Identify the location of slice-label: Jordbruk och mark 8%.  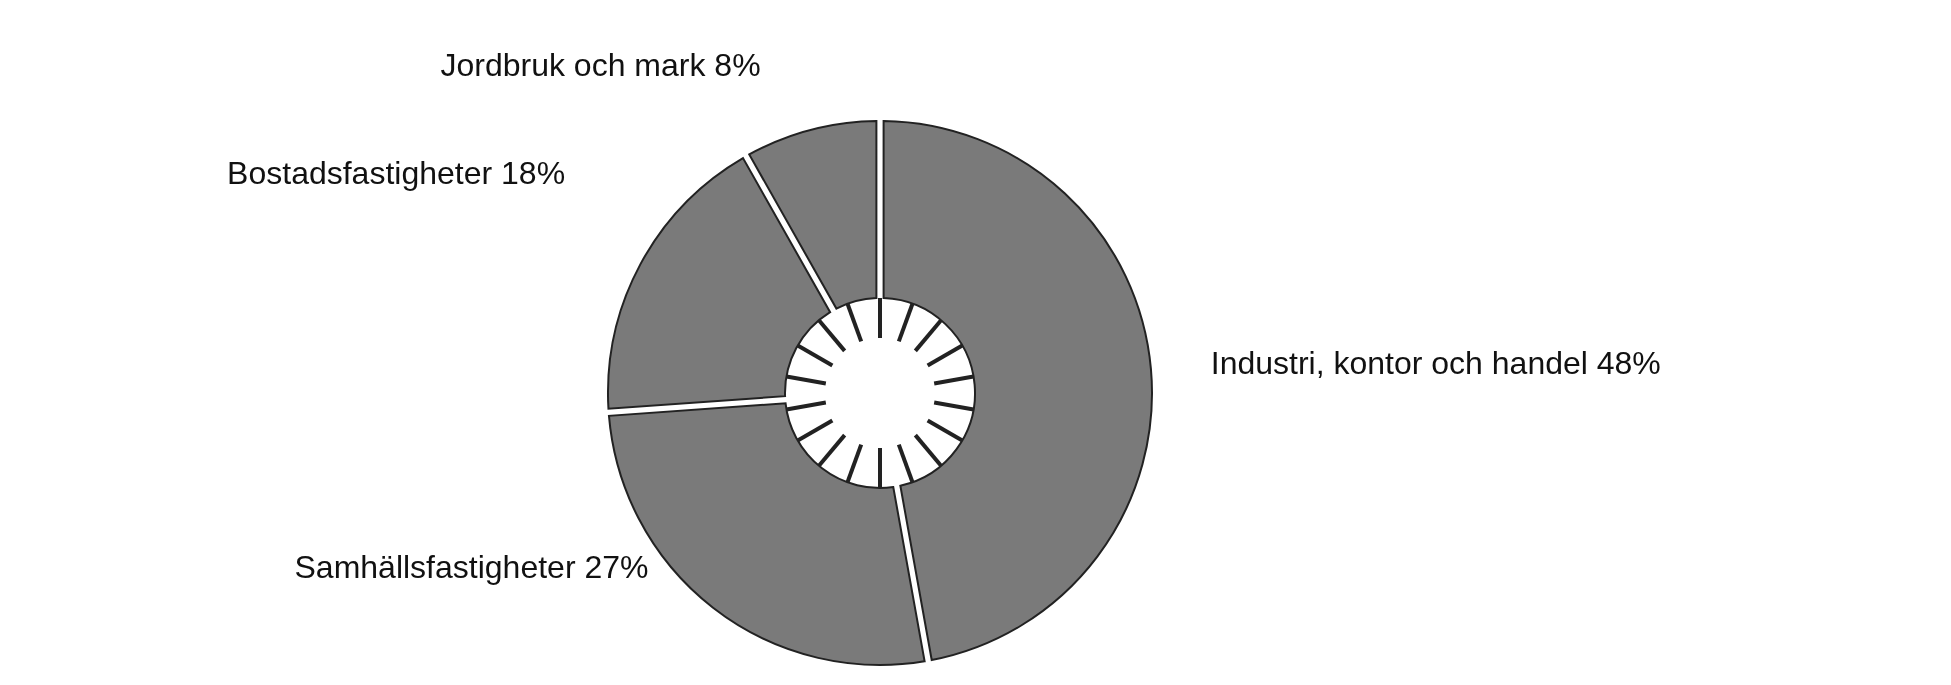
(600, 65).